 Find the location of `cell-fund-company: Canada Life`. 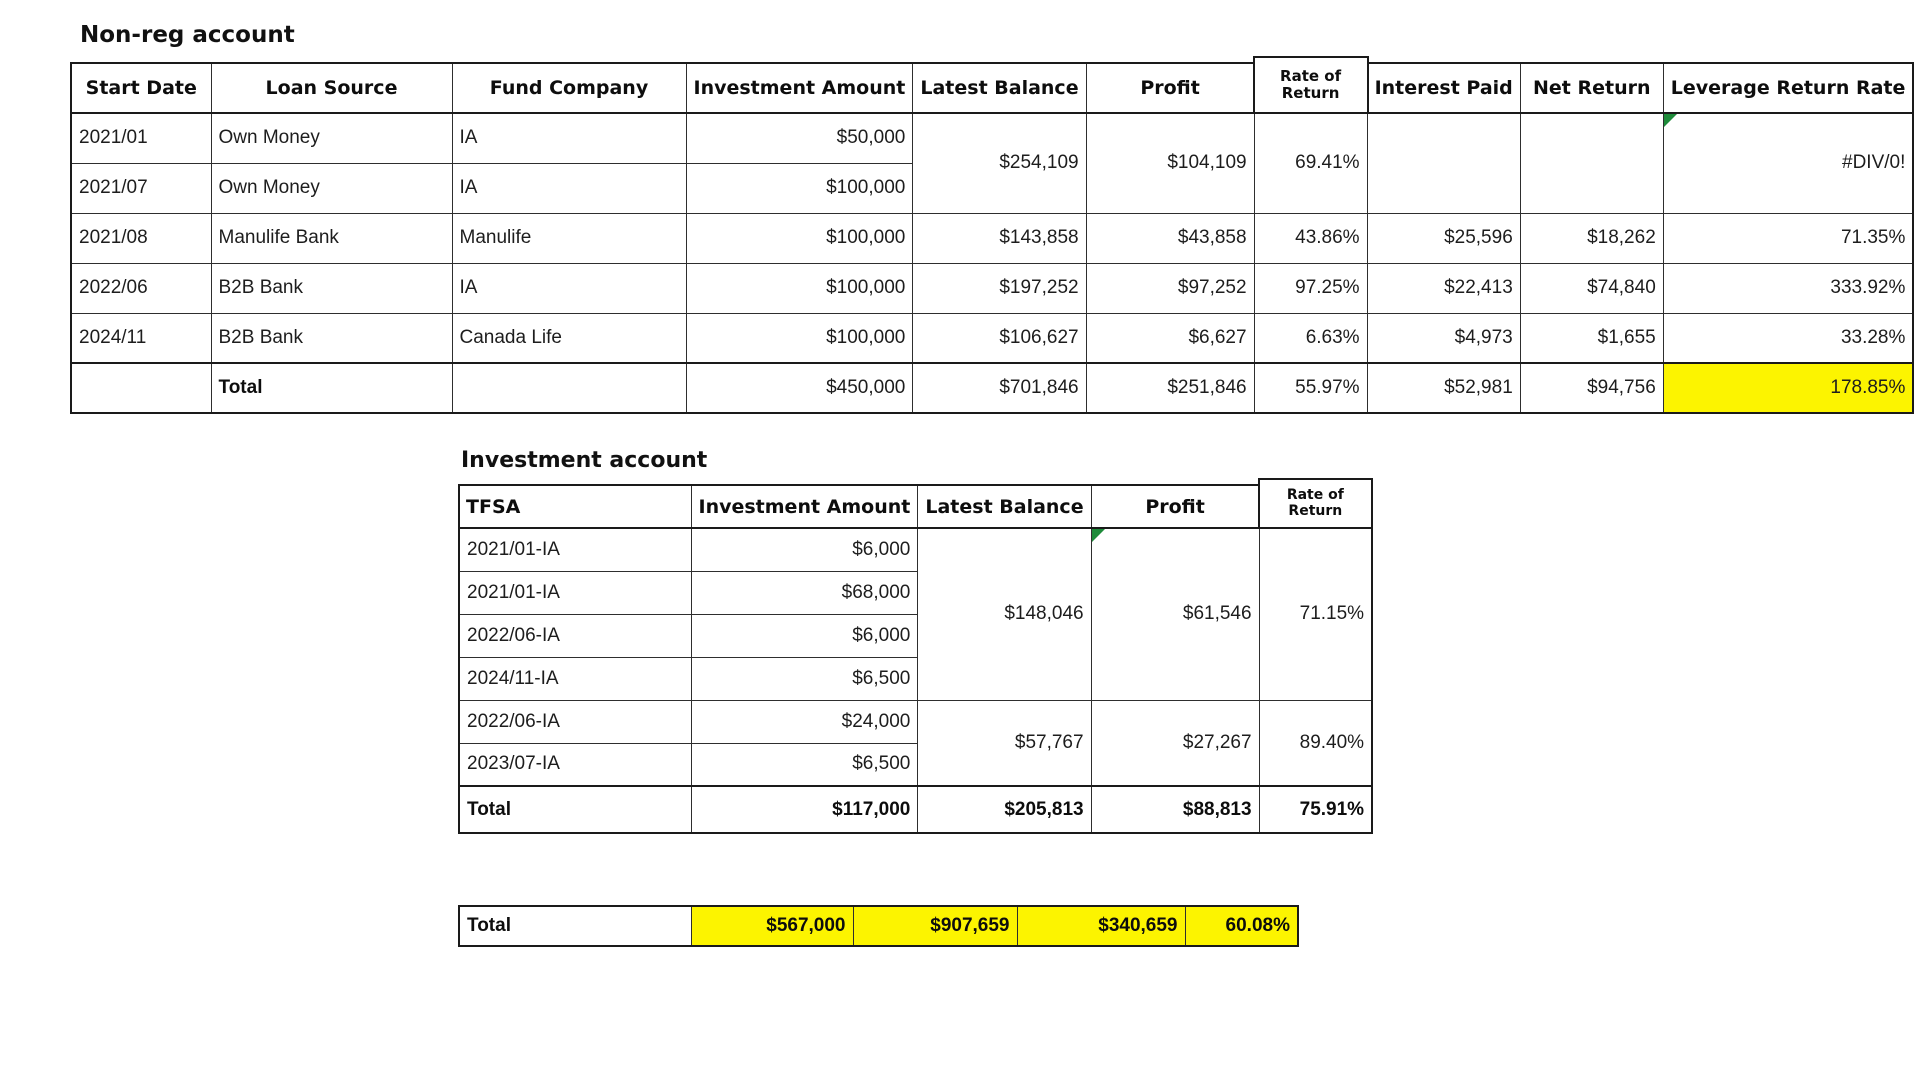

cell-fund-company: Canada Life is located at coordinates (569, 338).